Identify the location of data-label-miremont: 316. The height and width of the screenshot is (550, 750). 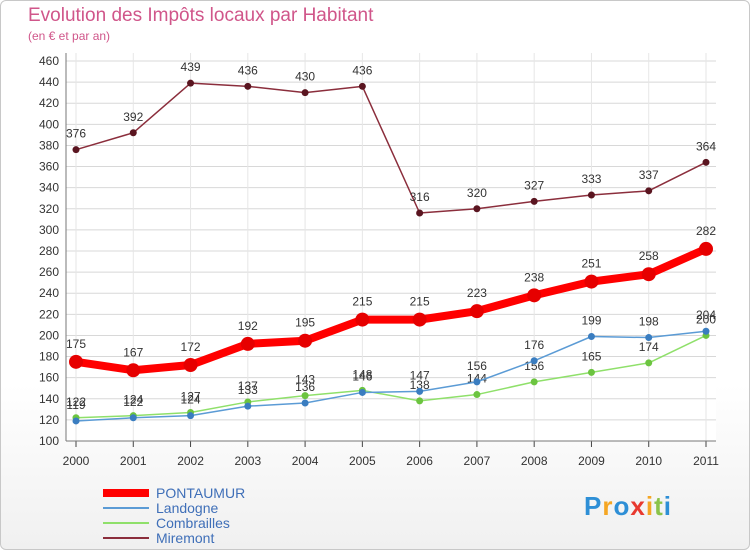
(420, 197).